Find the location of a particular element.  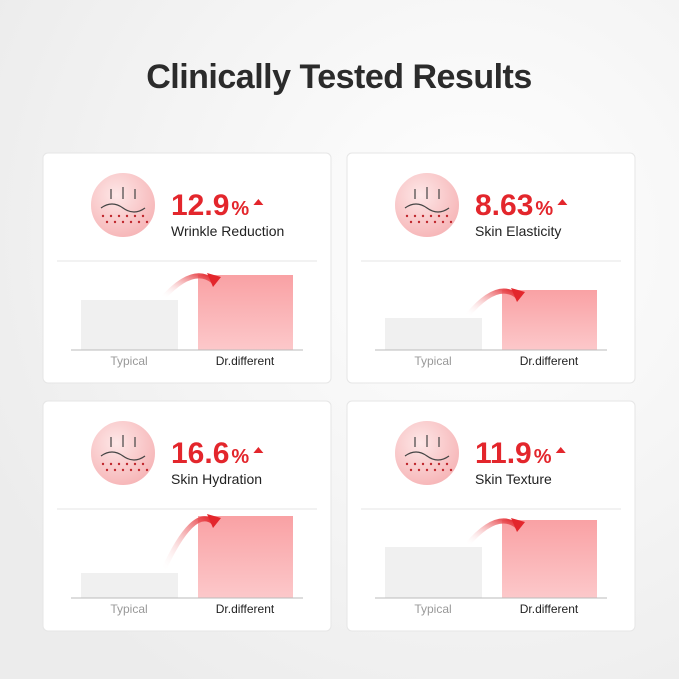

result-label: Skin Texture is located at coordinates (513, 479).